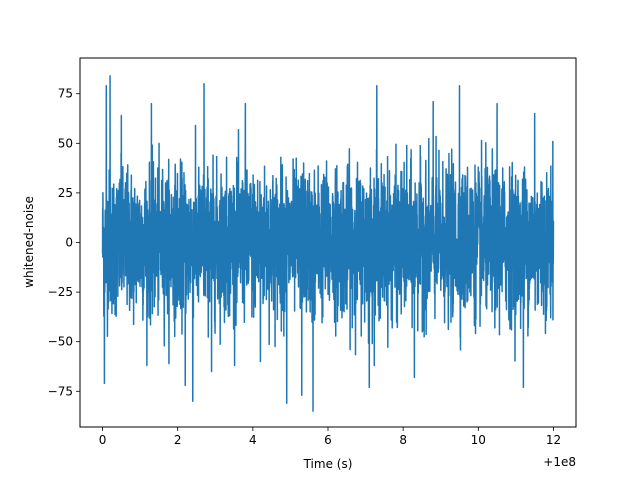 The height and width of the screenshot is (480, 640). What do you see at coordinates (69, 243) in the screenshot?
I see `y-tick-label: 0` at bounding box center [69, 243].